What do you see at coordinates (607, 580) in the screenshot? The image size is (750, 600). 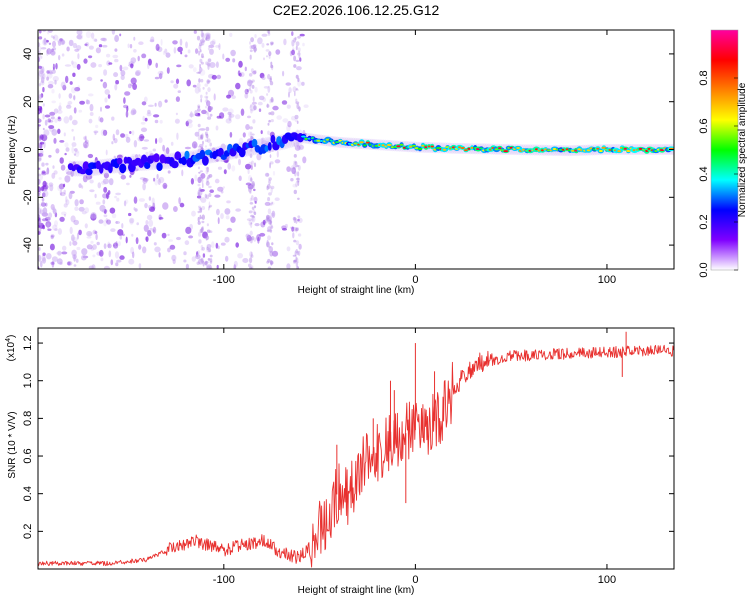 I see `snr-xtick-label: 100` at bounding box center [607, 580].